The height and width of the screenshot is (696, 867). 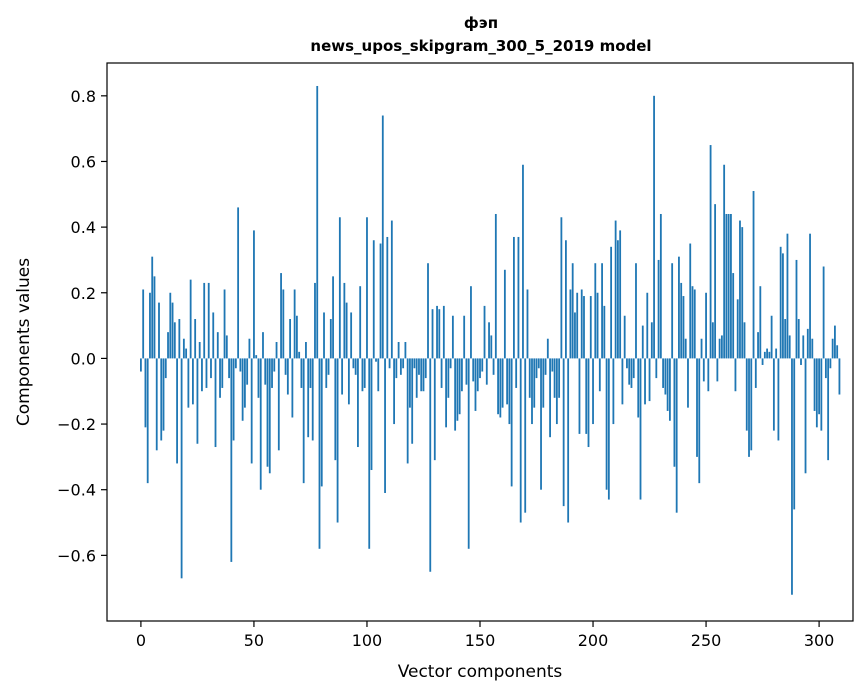 What do you see at coordinates (593, 640) in the screenshot?
I see `x-tick-label: 200` at bounding box center [593, 640].